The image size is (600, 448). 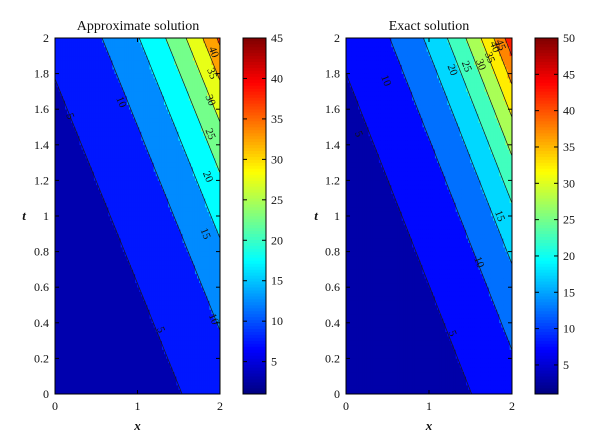 What do you see at coordinates (138, 26) in the screenshot?
I see `chart-title: Approximate solution` at bounding box center [138, 26].